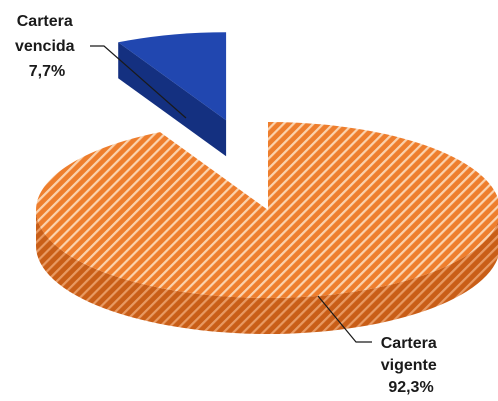  What do you see at coordinates (410, 387) in the screenshot?
I see `data-label-cartera-vigente-value: 92,3%` at bounding box center [410, 387].